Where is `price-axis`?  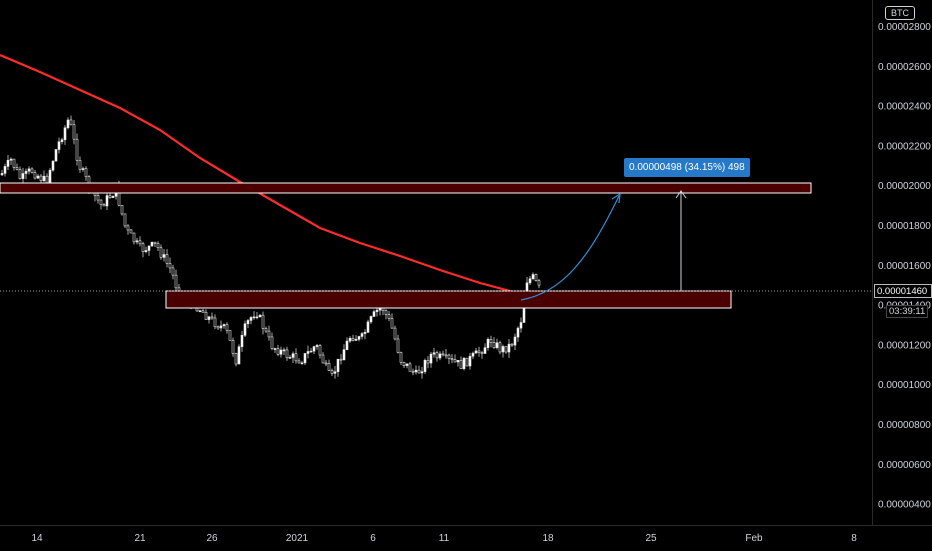
price-axis is located at coordinates (902, 262).